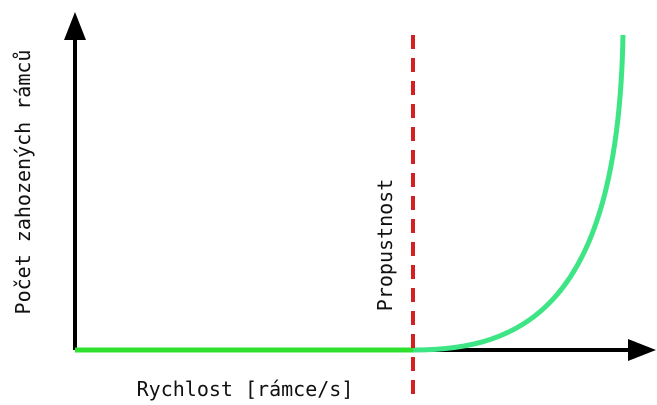  I want to click on x-axis-label: Rychlost [rámce/s], so click(245, 389).